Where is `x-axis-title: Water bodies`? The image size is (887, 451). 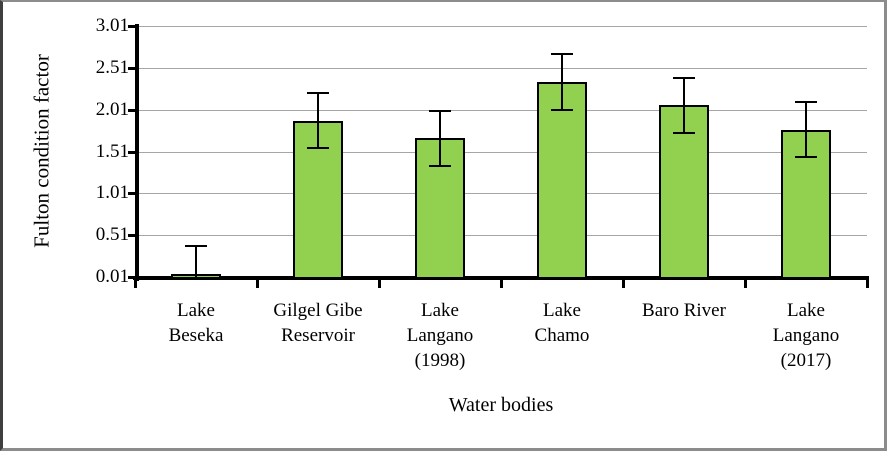 x-axis-title: Water bodies is located at coordinates (501, 405).